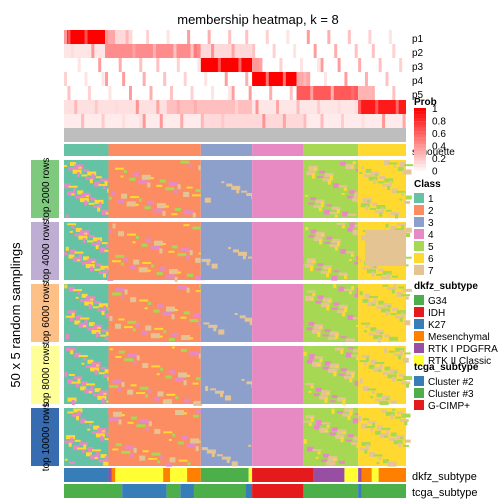 This screenshot has width=504, height=504. I want to click on class-legend-swatch, so click(419, 210).